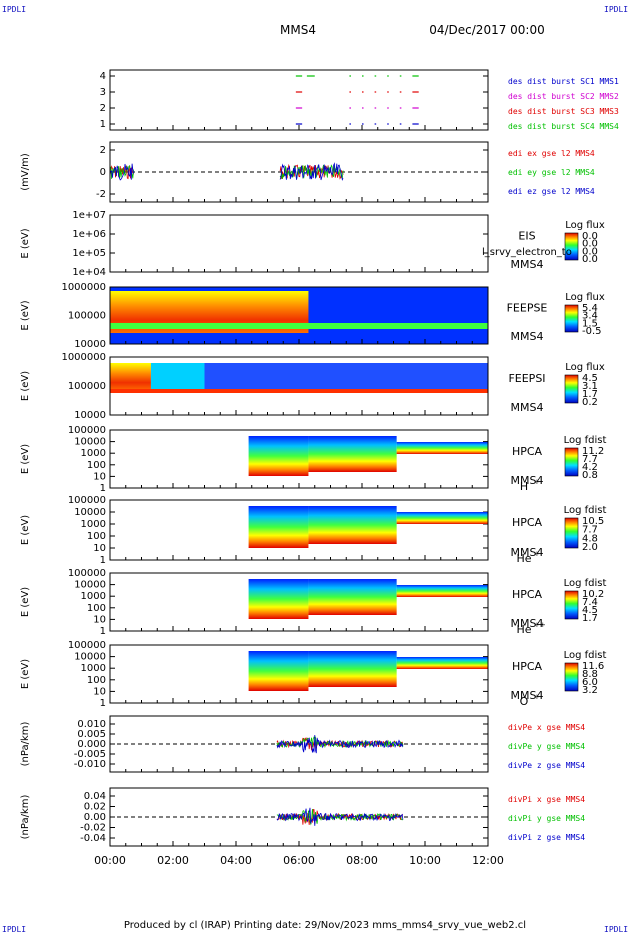 The height and width of the screenshot is (934, 630). What do you see at coordinates (91, 734) in the screenshot?
I see `divpe-ytick-label: 0.005` at bounding box center [91, 734].